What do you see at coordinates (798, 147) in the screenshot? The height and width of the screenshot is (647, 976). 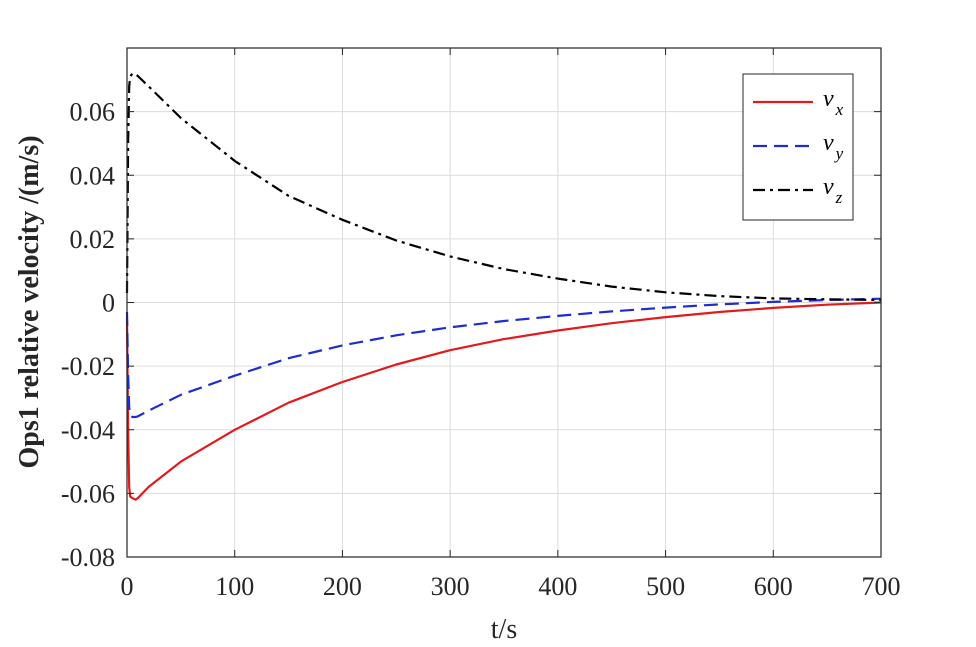 I see `legend: v xv yv z` at bounding box center [798, 147].